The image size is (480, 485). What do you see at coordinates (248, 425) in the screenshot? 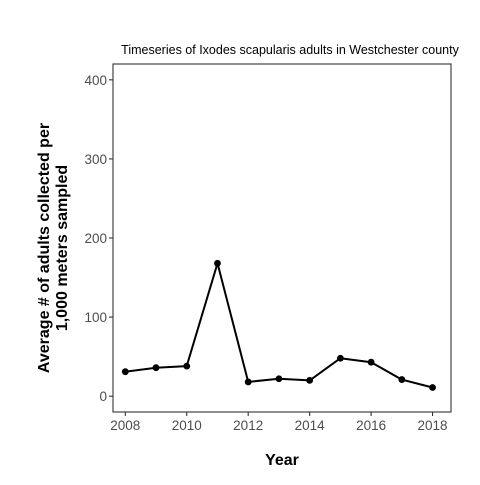
I see `x-tick-label: 2012` at bounding box center [248, 425].